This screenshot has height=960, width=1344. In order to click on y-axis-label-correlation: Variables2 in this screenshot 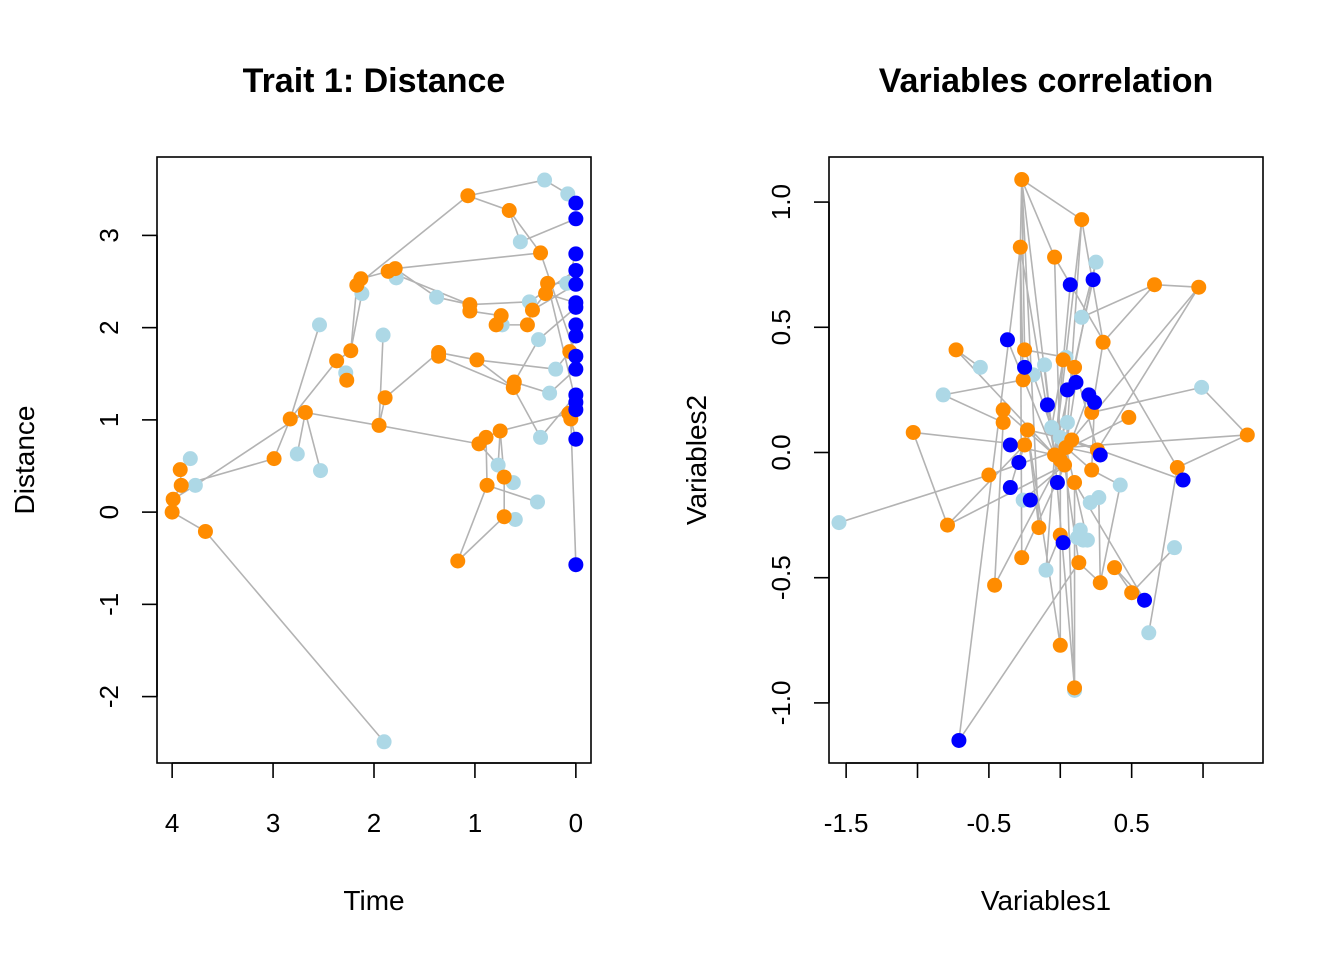, I will do `click(696, 460)`.